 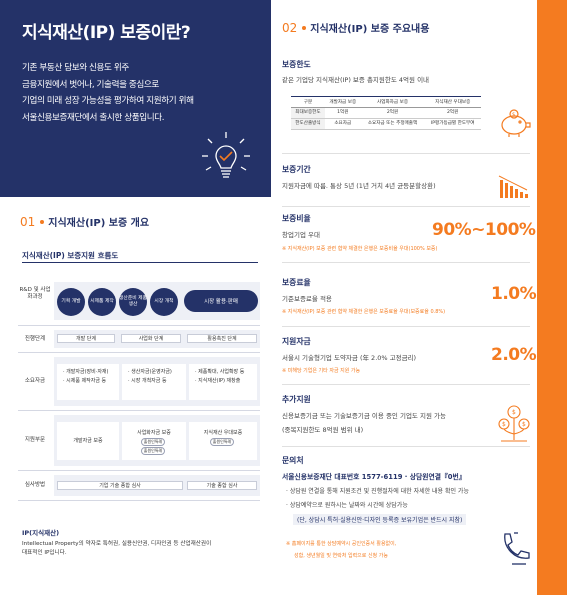 What do you see at coordinates (349, 358) in the screenshot?
I see `fund-desc: 서울시 기술형기업 도약자금 (年 2.0% 고정금리)` at bounding box center [349, 358].